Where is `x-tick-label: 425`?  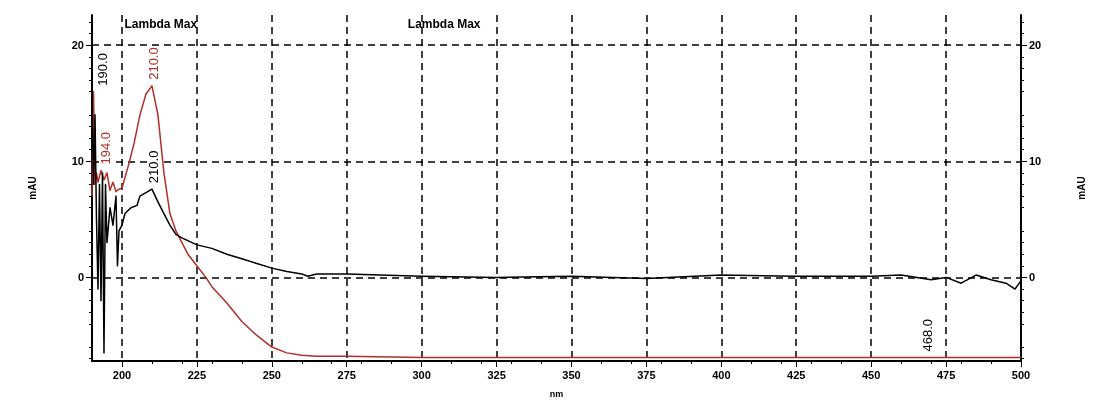 x-tick-label: 425 is located at coordinates (796, 374).